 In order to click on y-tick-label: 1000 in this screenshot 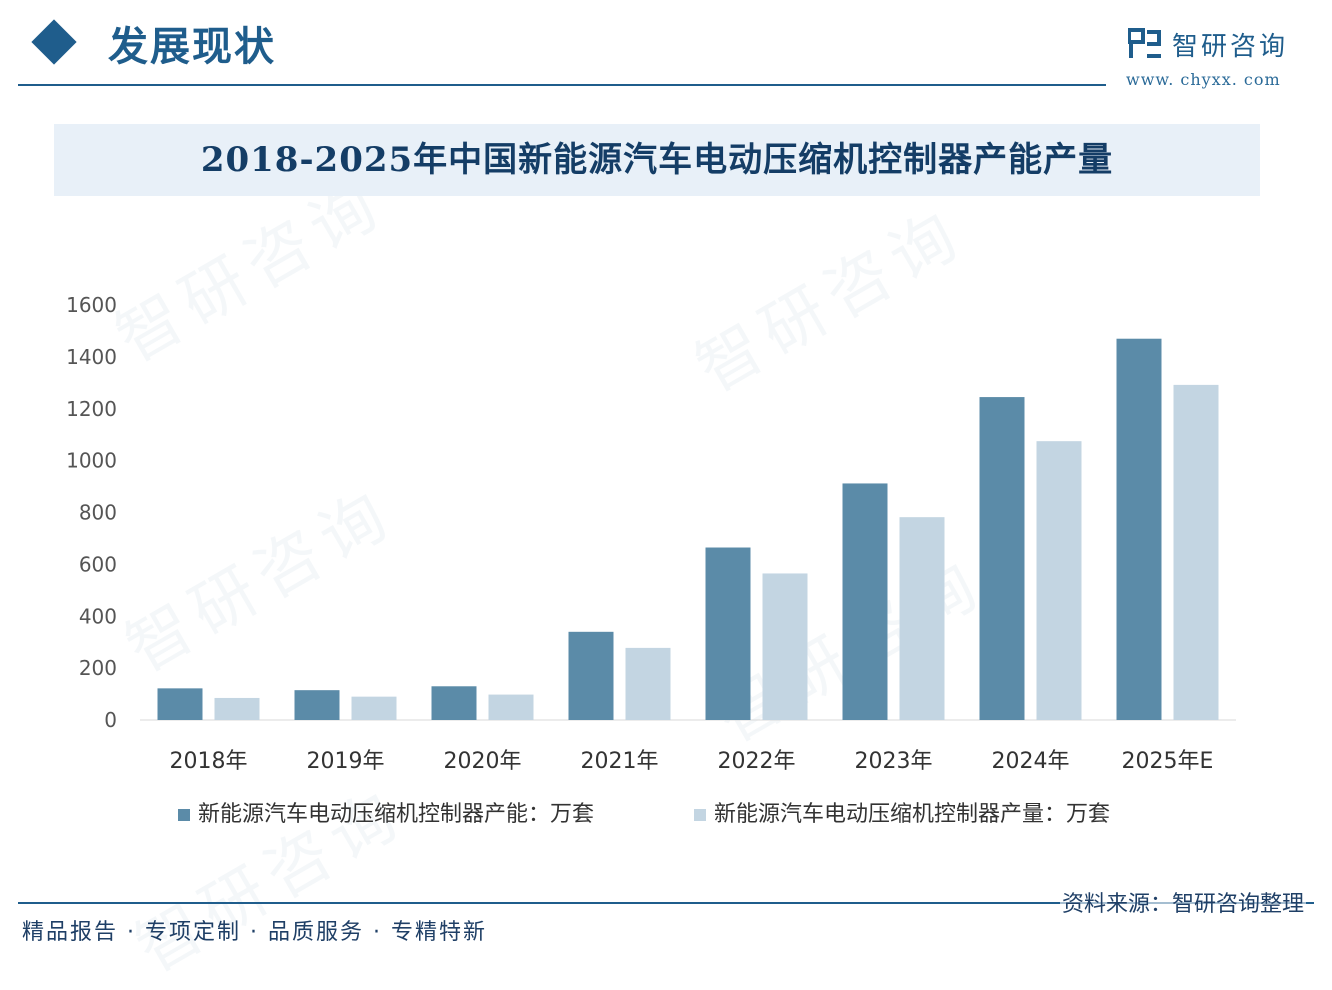, I will do `click(91, 461)`.